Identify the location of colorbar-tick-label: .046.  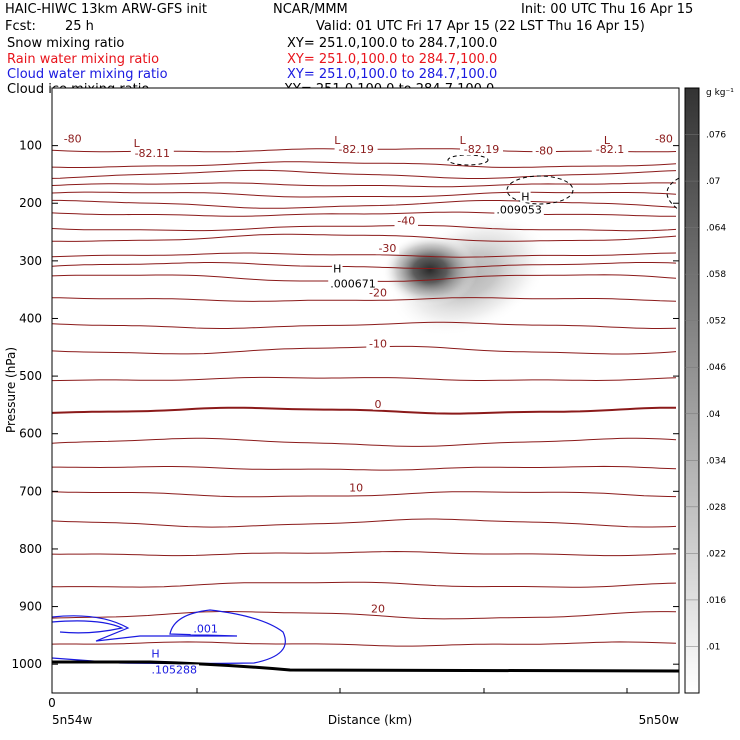
(716, 368).